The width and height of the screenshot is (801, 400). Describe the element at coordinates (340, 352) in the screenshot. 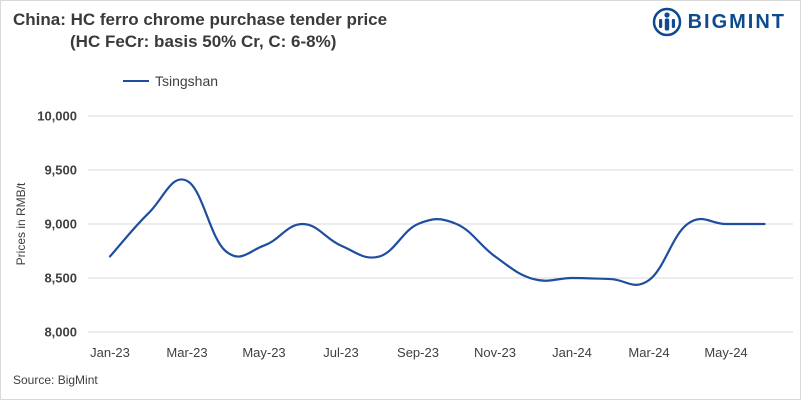

I see `x-tick-label: Jul-23` at that location.